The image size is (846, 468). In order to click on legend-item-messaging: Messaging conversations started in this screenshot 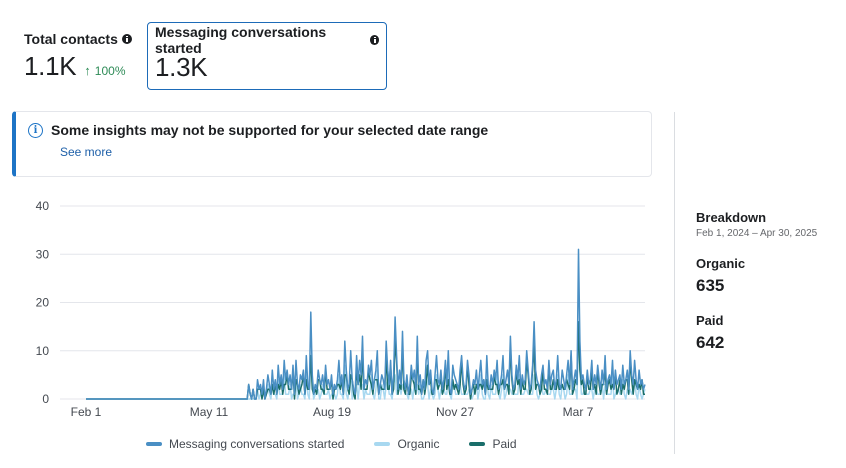, I will do `click(245, 444)`.